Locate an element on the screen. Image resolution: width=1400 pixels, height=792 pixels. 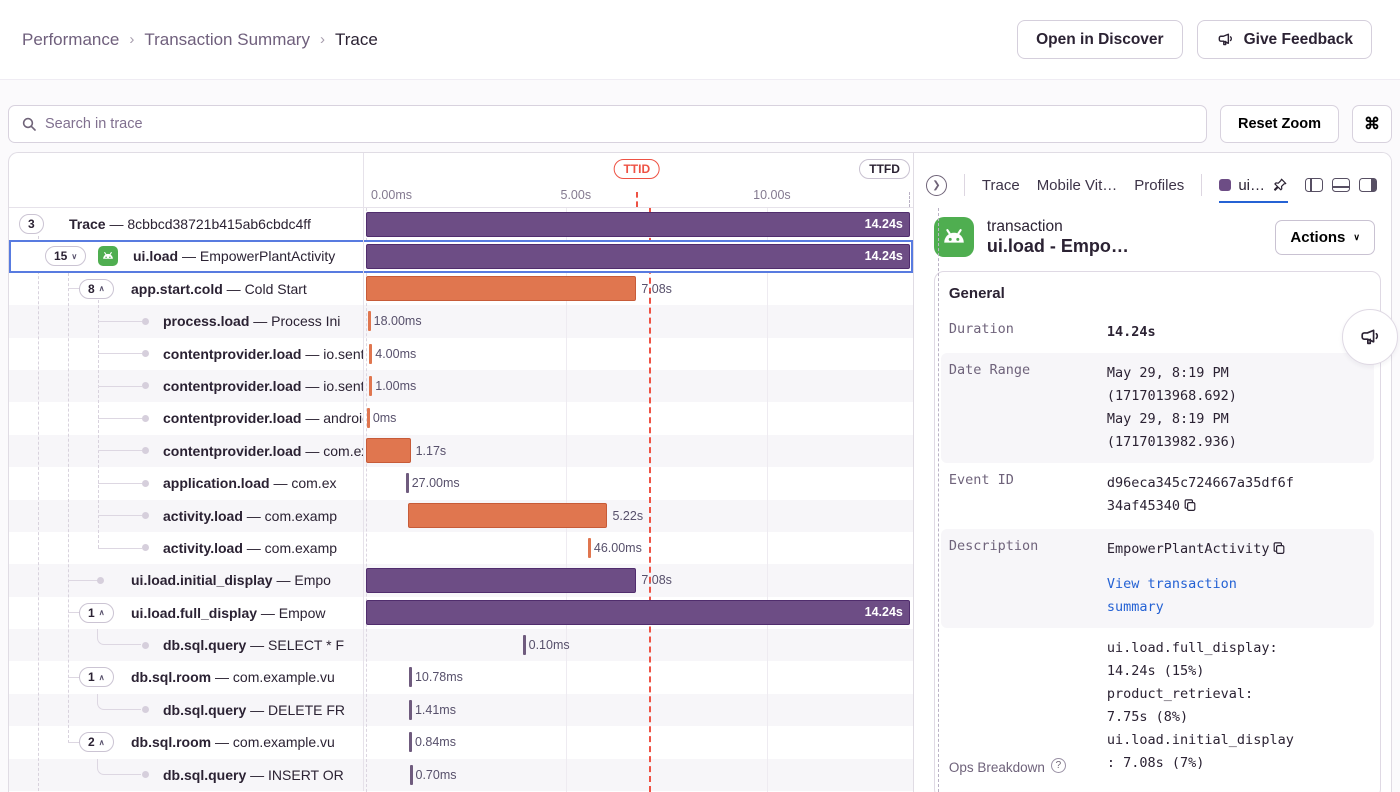
span-tree-cell: application.load — com.ex is located at coordinates (186, 483).